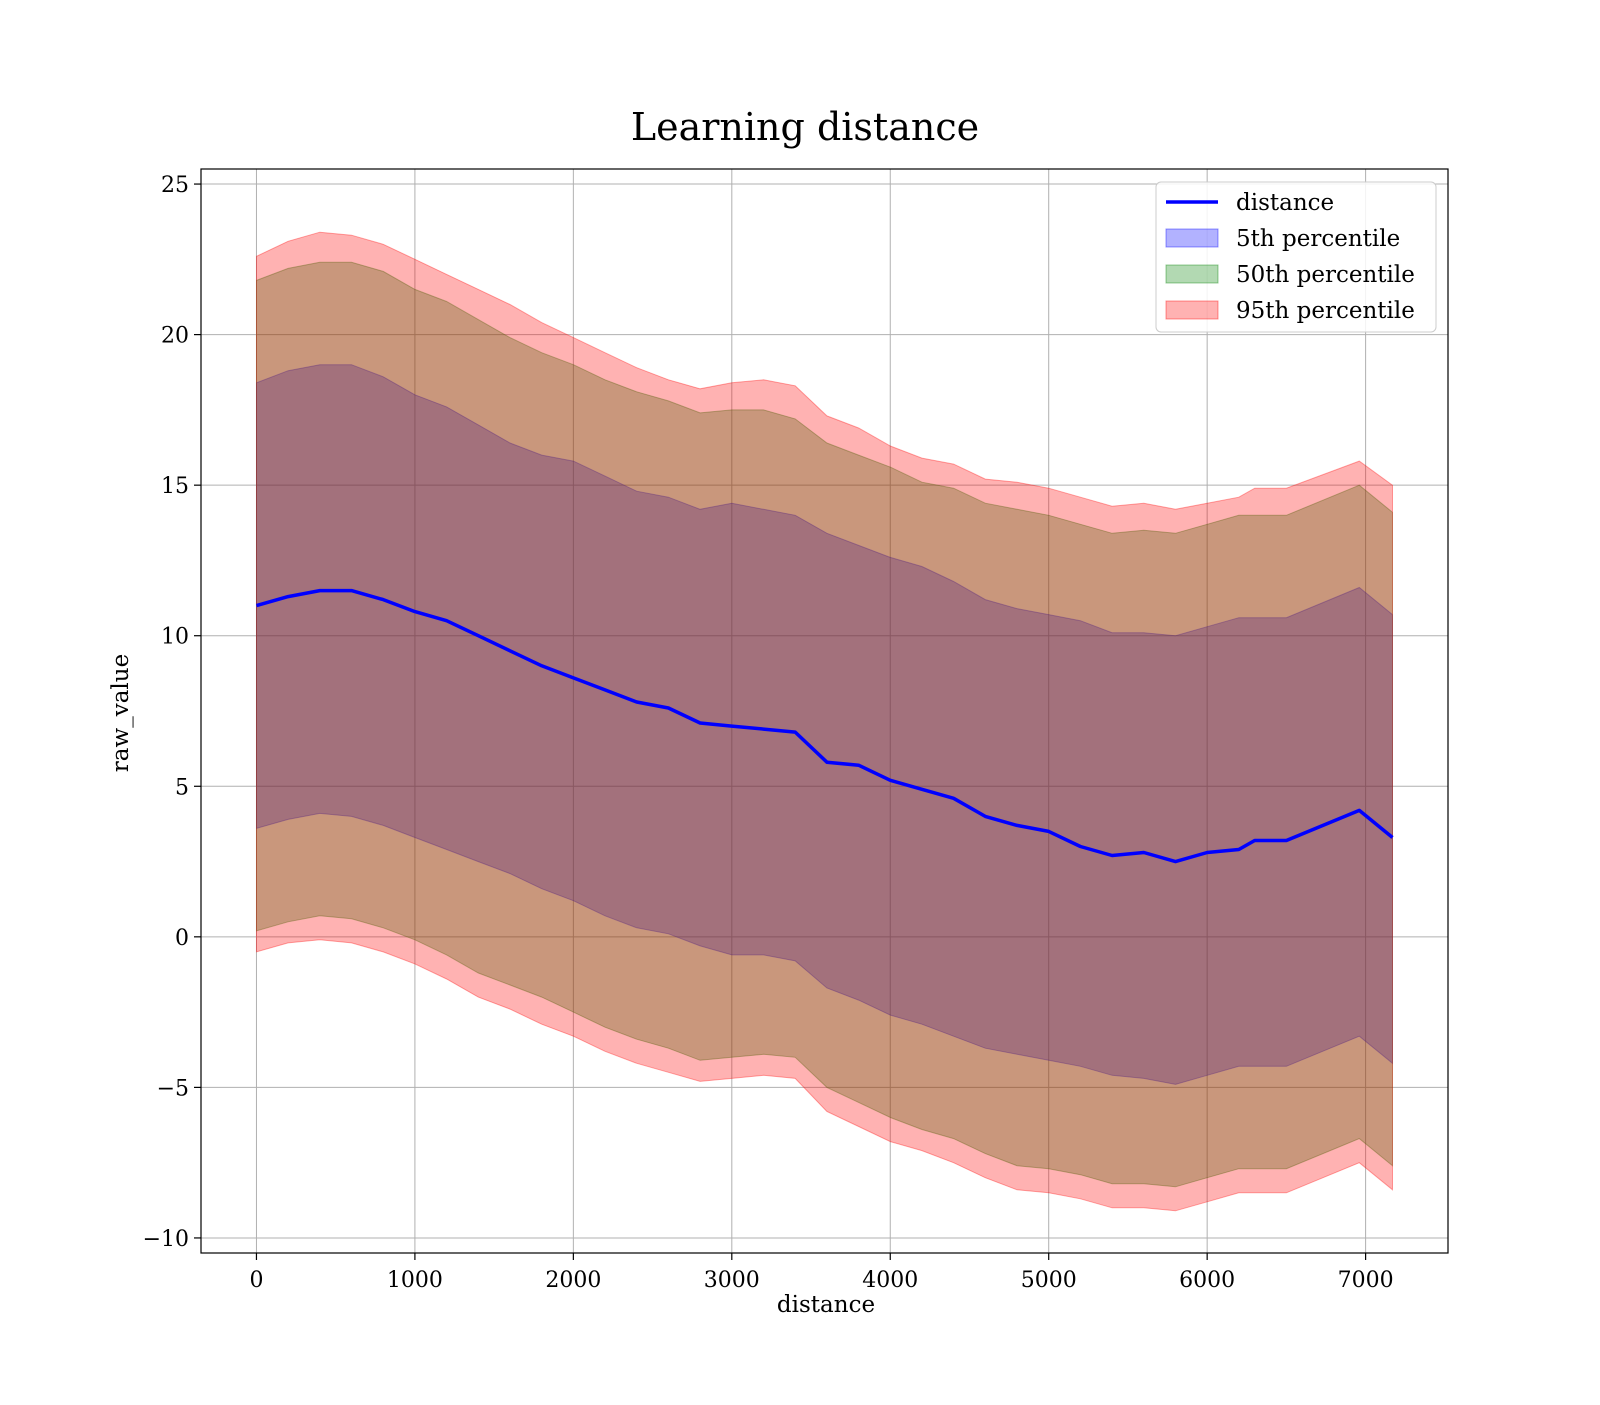  I want to click on distance-line-layer, so click(825, 726).